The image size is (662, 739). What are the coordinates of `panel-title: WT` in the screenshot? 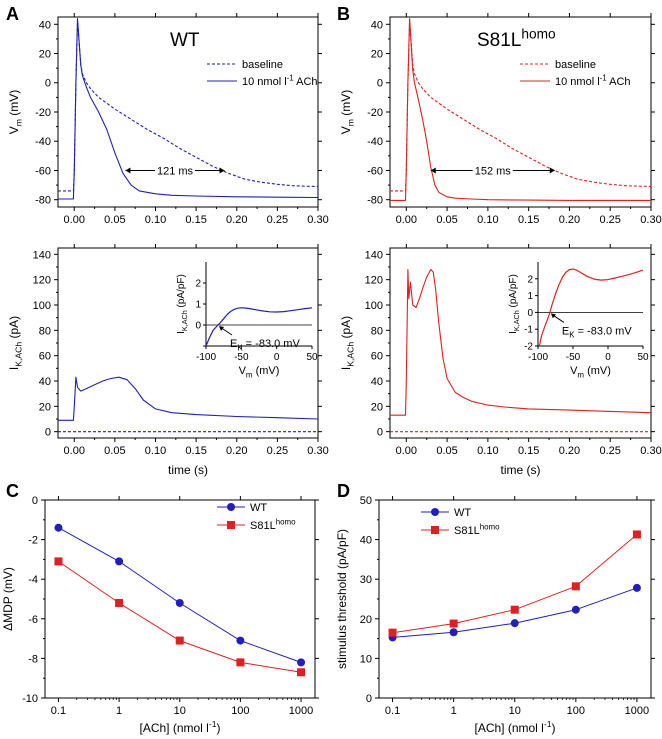 It's located at (185, 40).